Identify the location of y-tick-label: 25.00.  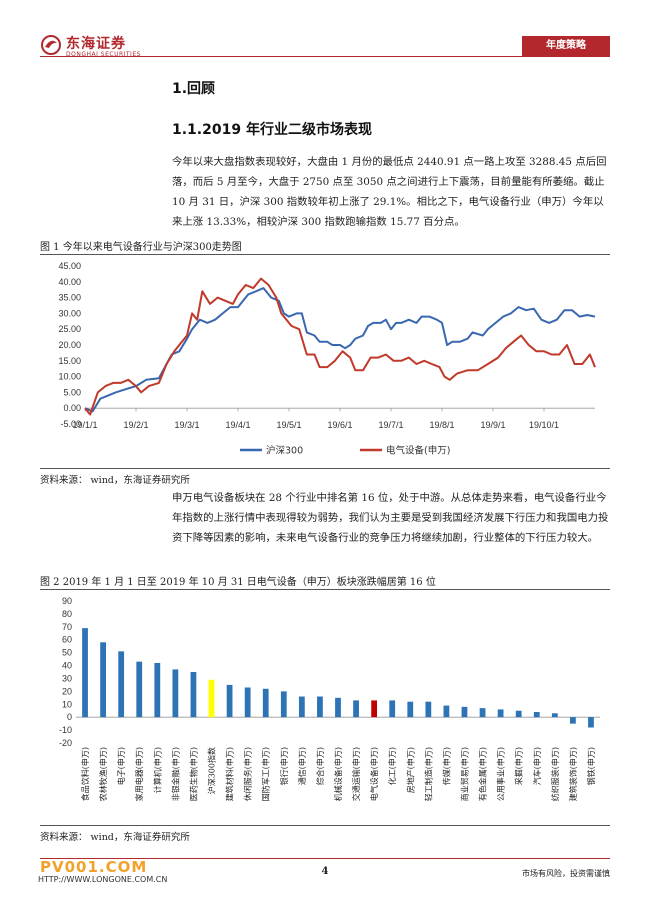
(69, 329).